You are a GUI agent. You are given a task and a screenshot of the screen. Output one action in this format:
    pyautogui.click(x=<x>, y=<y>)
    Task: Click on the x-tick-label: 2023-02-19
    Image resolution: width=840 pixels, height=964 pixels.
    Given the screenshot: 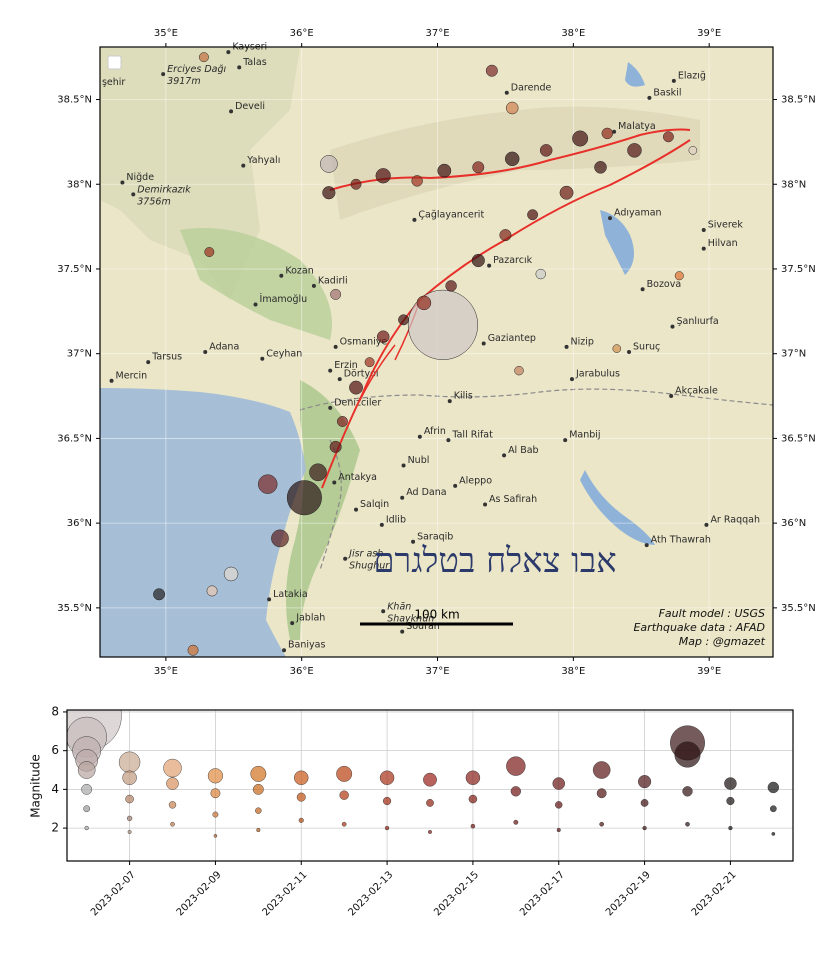 What is the action you would take?
    pyautogui.click(x=628, y=893)
    